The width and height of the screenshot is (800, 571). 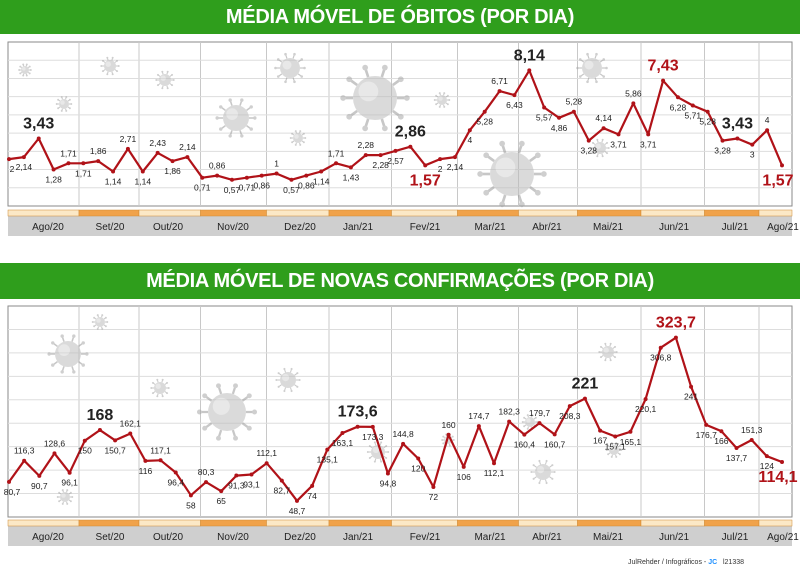 What do you see at coordinates (55, 443) in the screenshot?
I see `data-label: 128,6` at bounding box center [55, 443].